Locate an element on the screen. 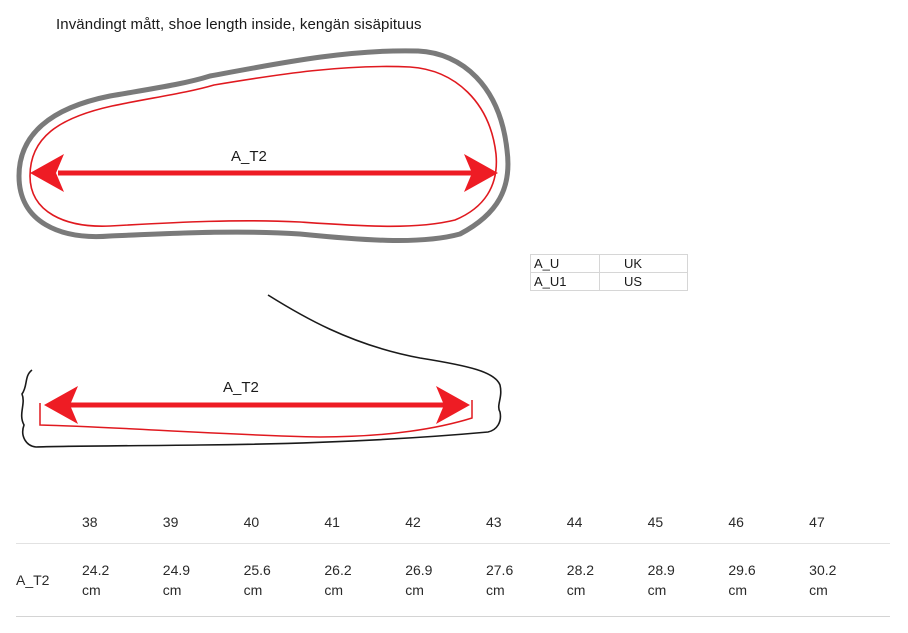 This screenshot has height=633, width=908. length-cell: 28.2 cm is located at coordinates (607, 580).